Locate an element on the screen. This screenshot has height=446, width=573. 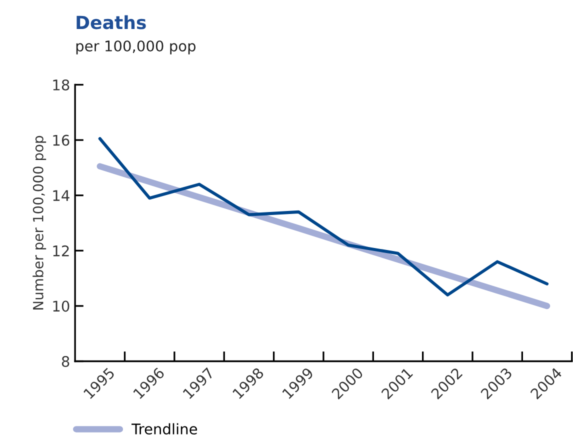
y-tick-label: 14 is located at coordinates (61, 195).